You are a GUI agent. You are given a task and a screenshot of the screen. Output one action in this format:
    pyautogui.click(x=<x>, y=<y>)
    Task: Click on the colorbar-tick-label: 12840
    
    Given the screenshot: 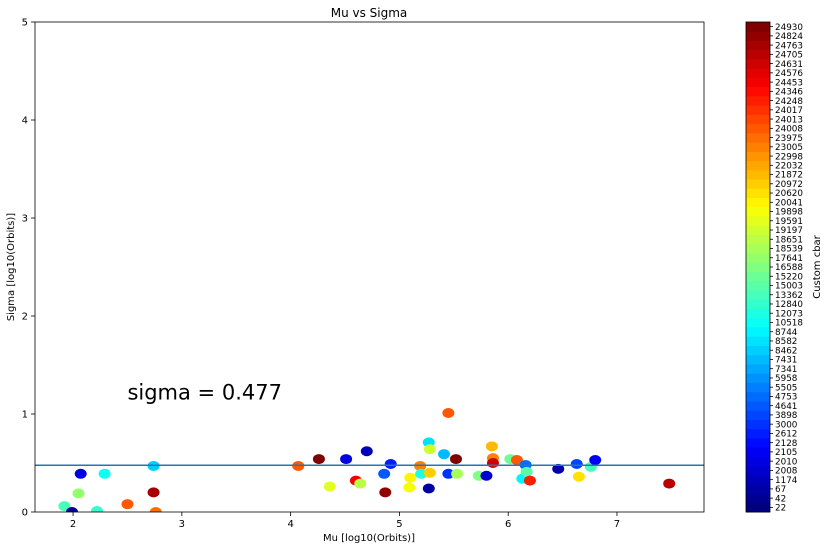 What is the action you would take?
    pyautogui.click(x=789, y=305)
    